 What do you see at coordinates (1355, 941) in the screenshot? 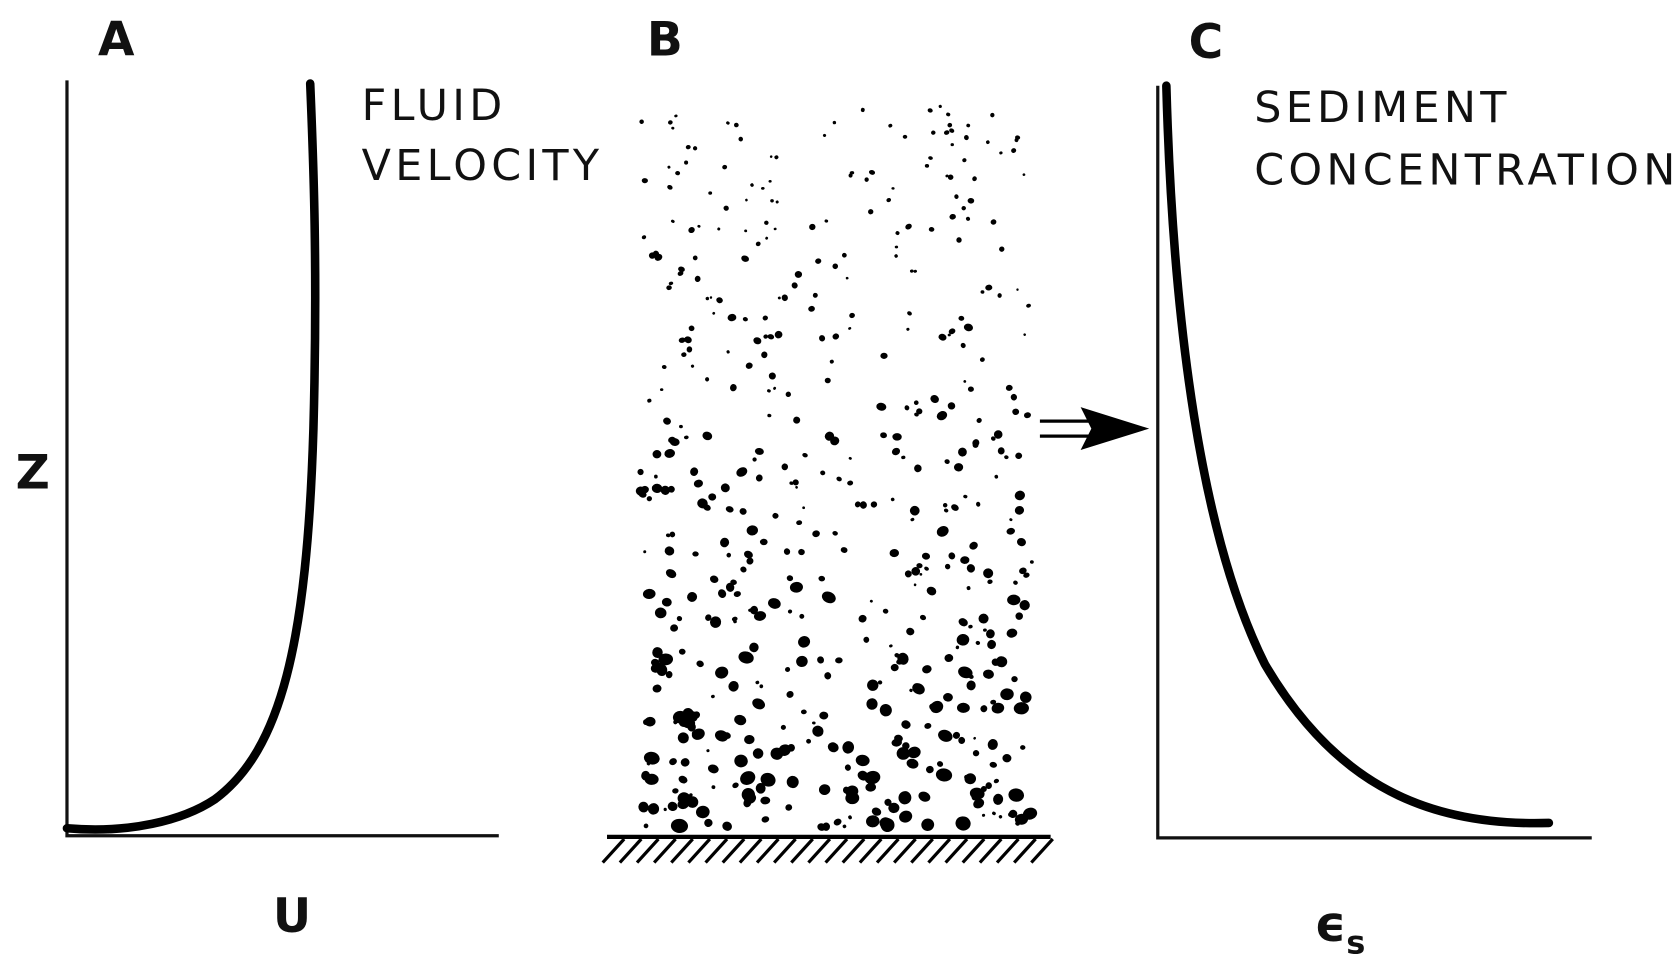
I see `subscript: s` at bounding box center [1355, 941].